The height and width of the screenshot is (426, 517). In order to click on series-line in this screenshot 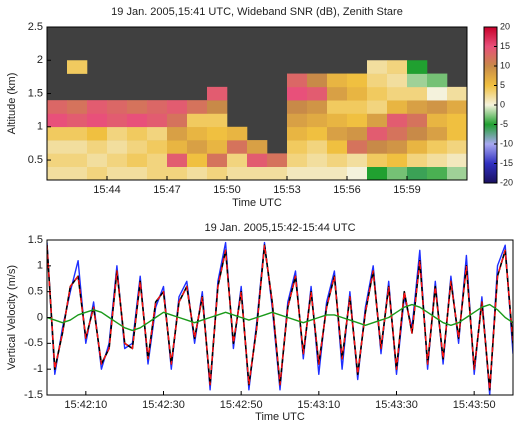, I will do `click(280, 317)`.